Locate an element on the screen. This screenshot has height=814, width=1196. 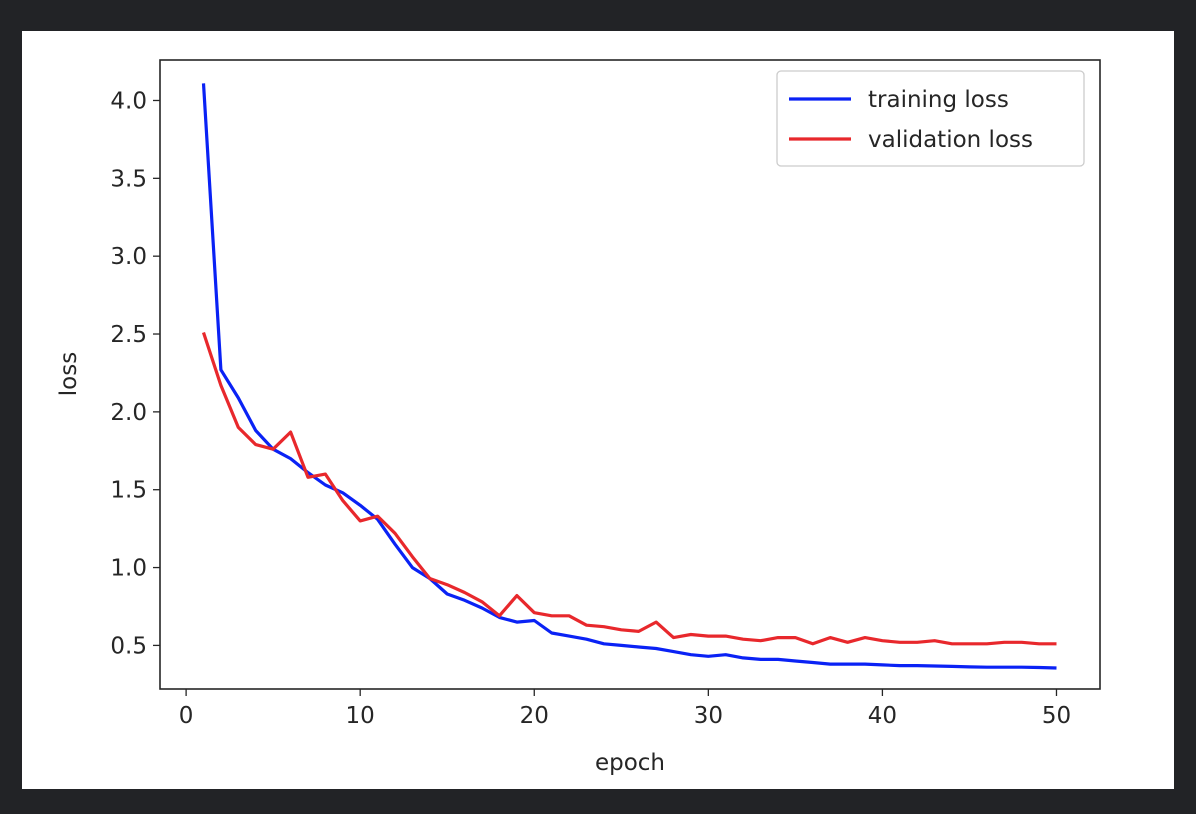
y-axis-label: loss is located at coordinates (69, 374).